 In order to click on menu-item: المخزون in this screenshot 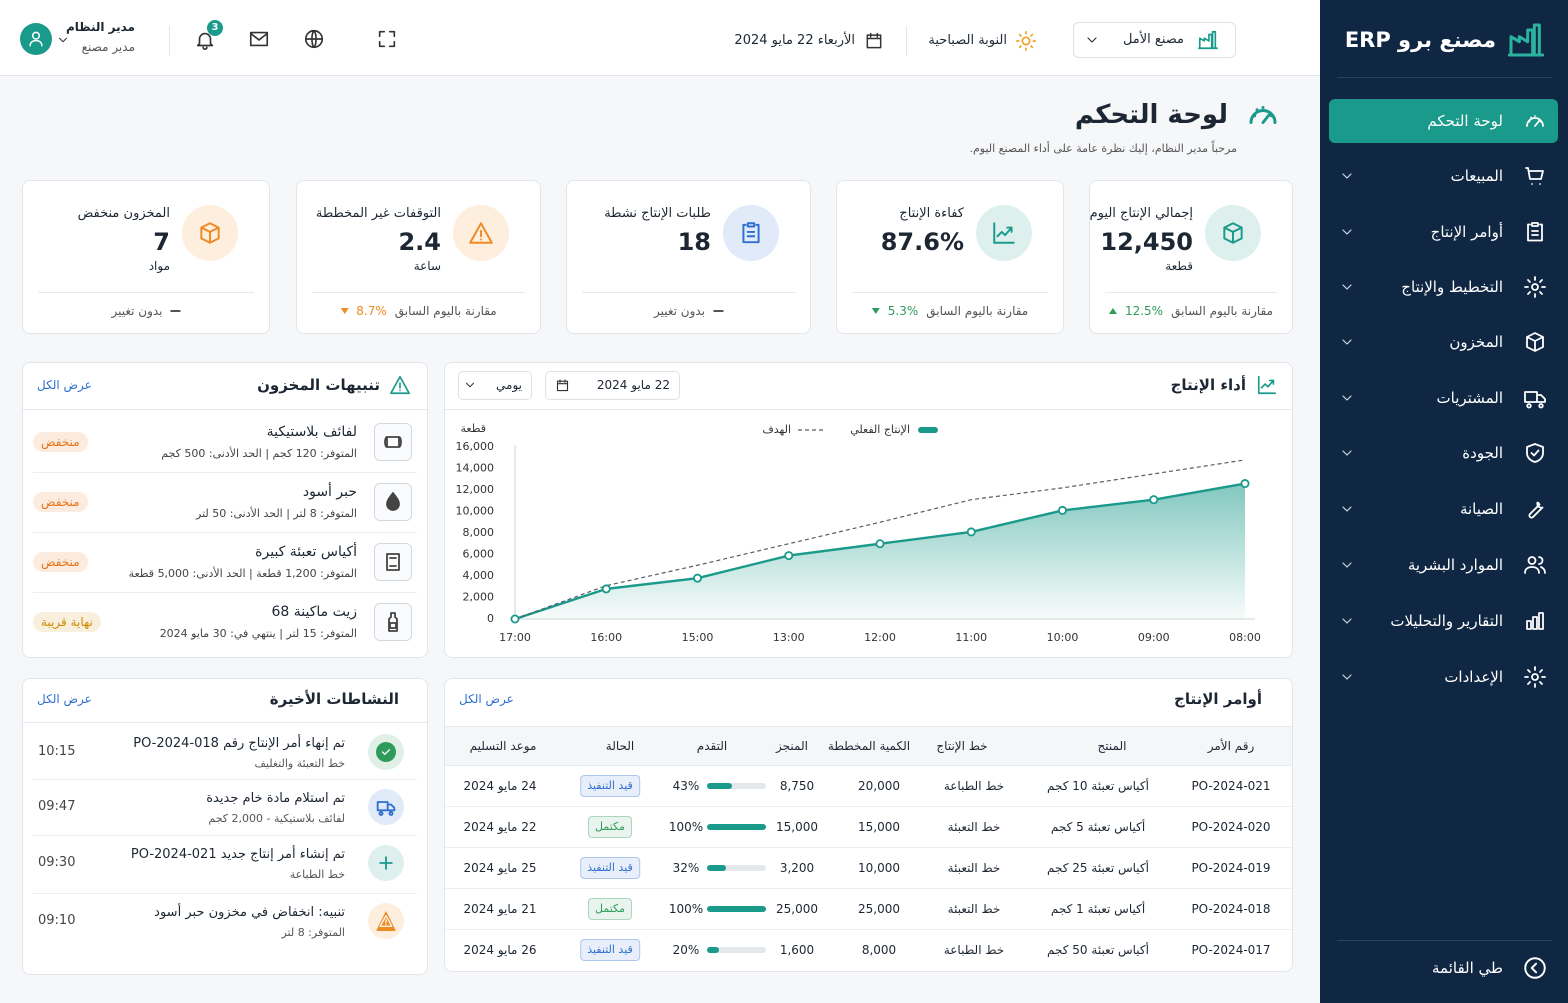, I will do `click(1476, 342)`.